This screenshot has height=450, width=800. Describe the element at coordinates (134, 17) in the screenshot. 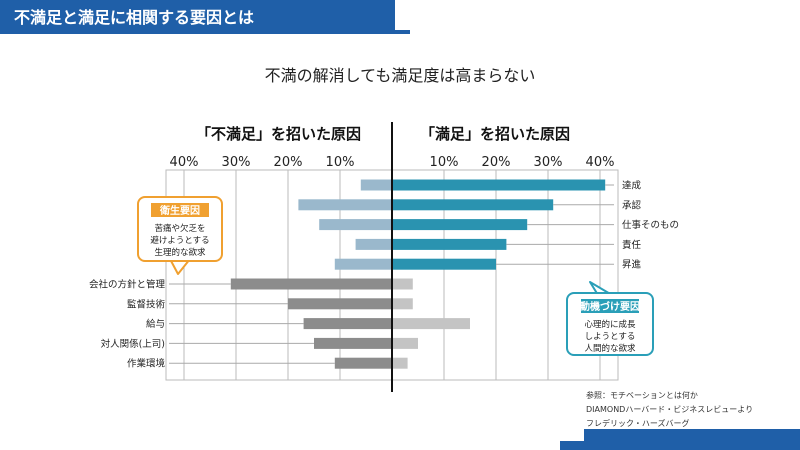

I see `page-title: 不満足と満足に相関する要因とは` at that location.